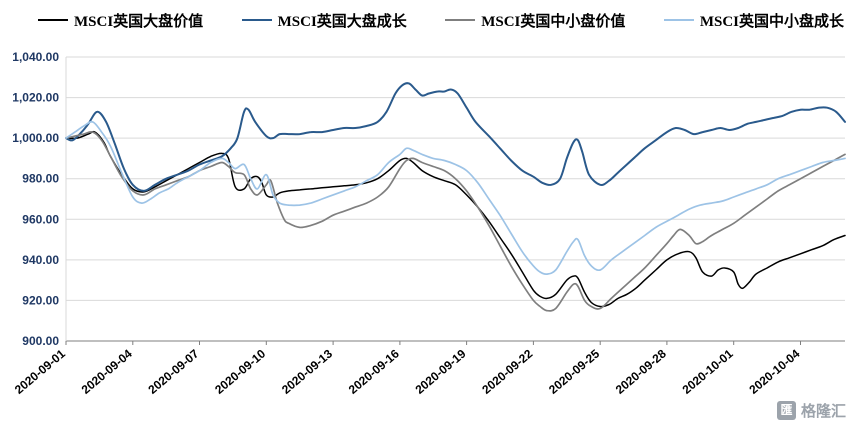 This screenshot has height=427, width=854. I want to click on y-axis-label: 940.00, so click(40, 260).